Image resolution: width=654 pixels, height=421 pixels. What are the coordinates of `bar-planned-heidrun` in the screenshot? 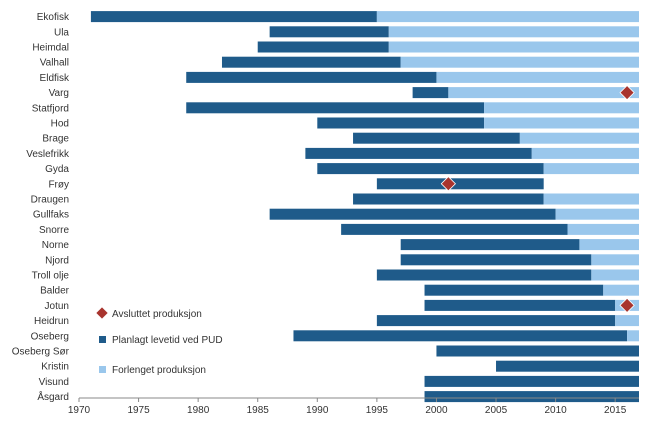 It's located at (496, 321).